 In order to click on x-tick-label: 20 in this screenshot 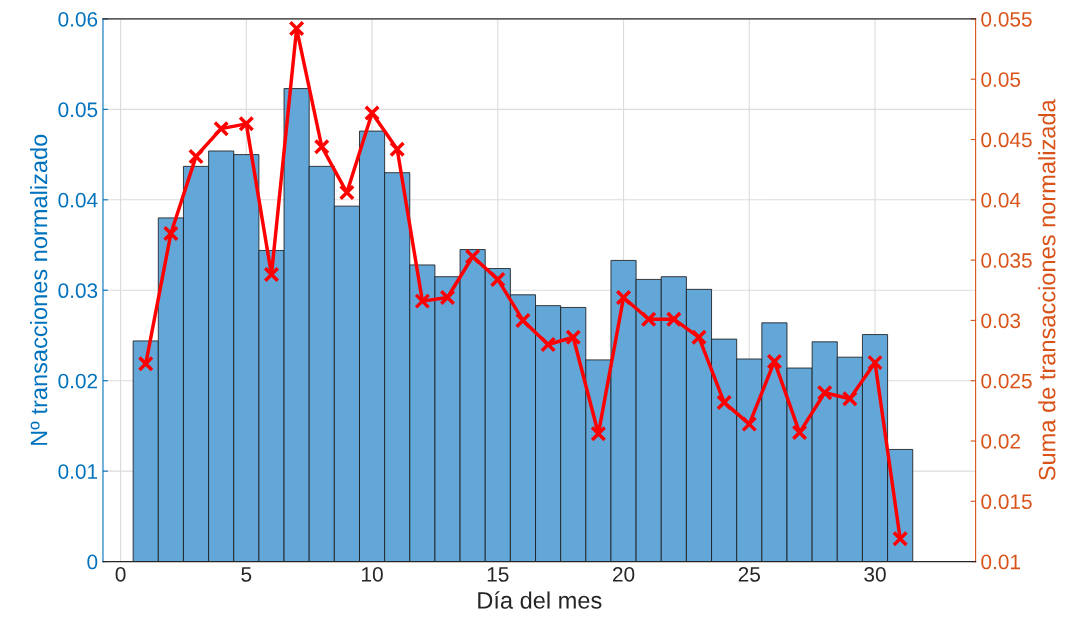, I will do `click(624, 574)`.